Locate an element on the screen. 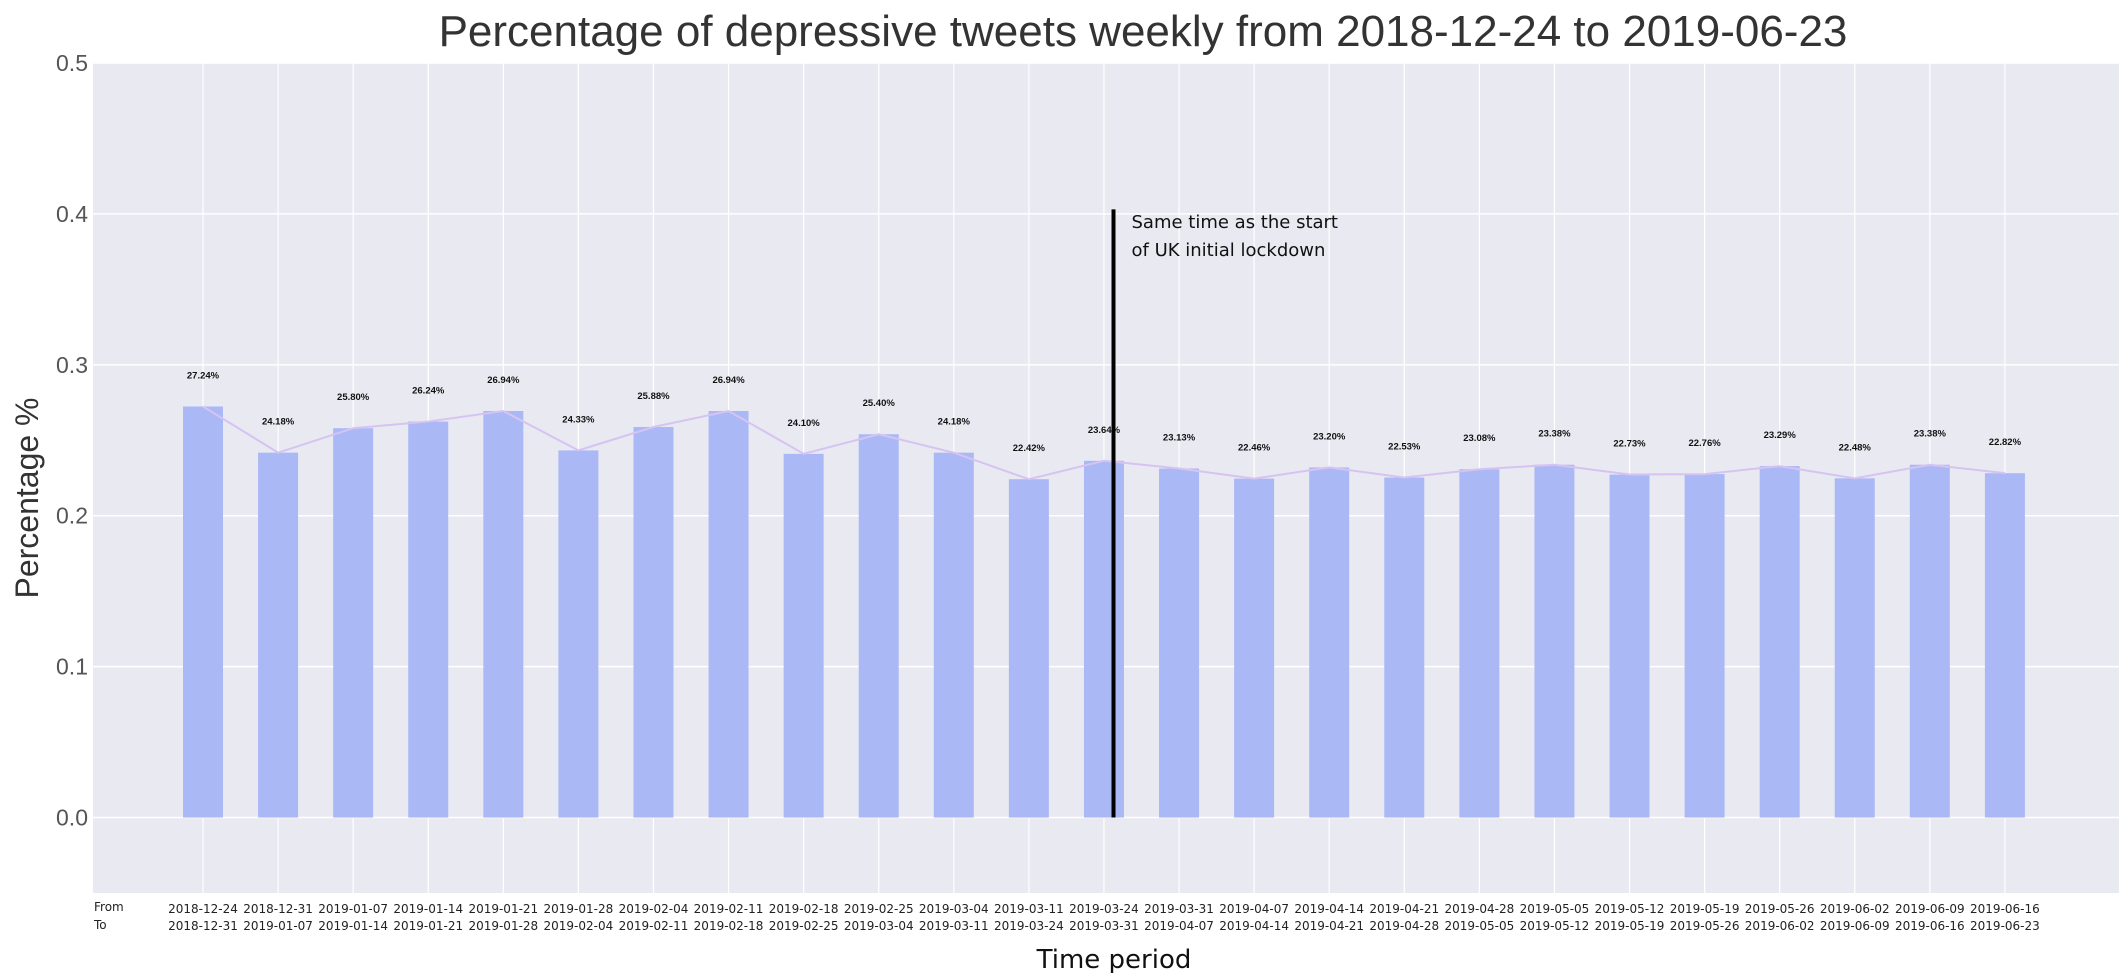 The height and width of the screenshot is (973, 2119). x-tick-to: 2019-02-04 is located at coordinates (579, 926).